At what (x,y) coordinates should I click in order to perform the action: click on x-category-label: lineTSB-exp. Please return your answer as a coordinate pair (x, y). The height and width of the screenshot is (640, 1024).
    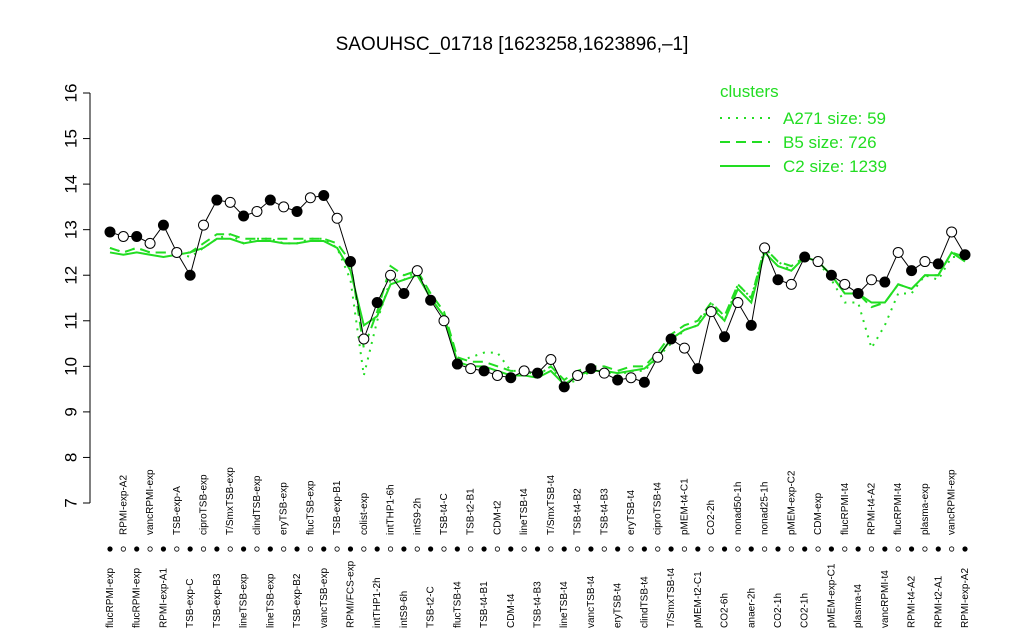
    Looking at the image, I should click on (270, 600).